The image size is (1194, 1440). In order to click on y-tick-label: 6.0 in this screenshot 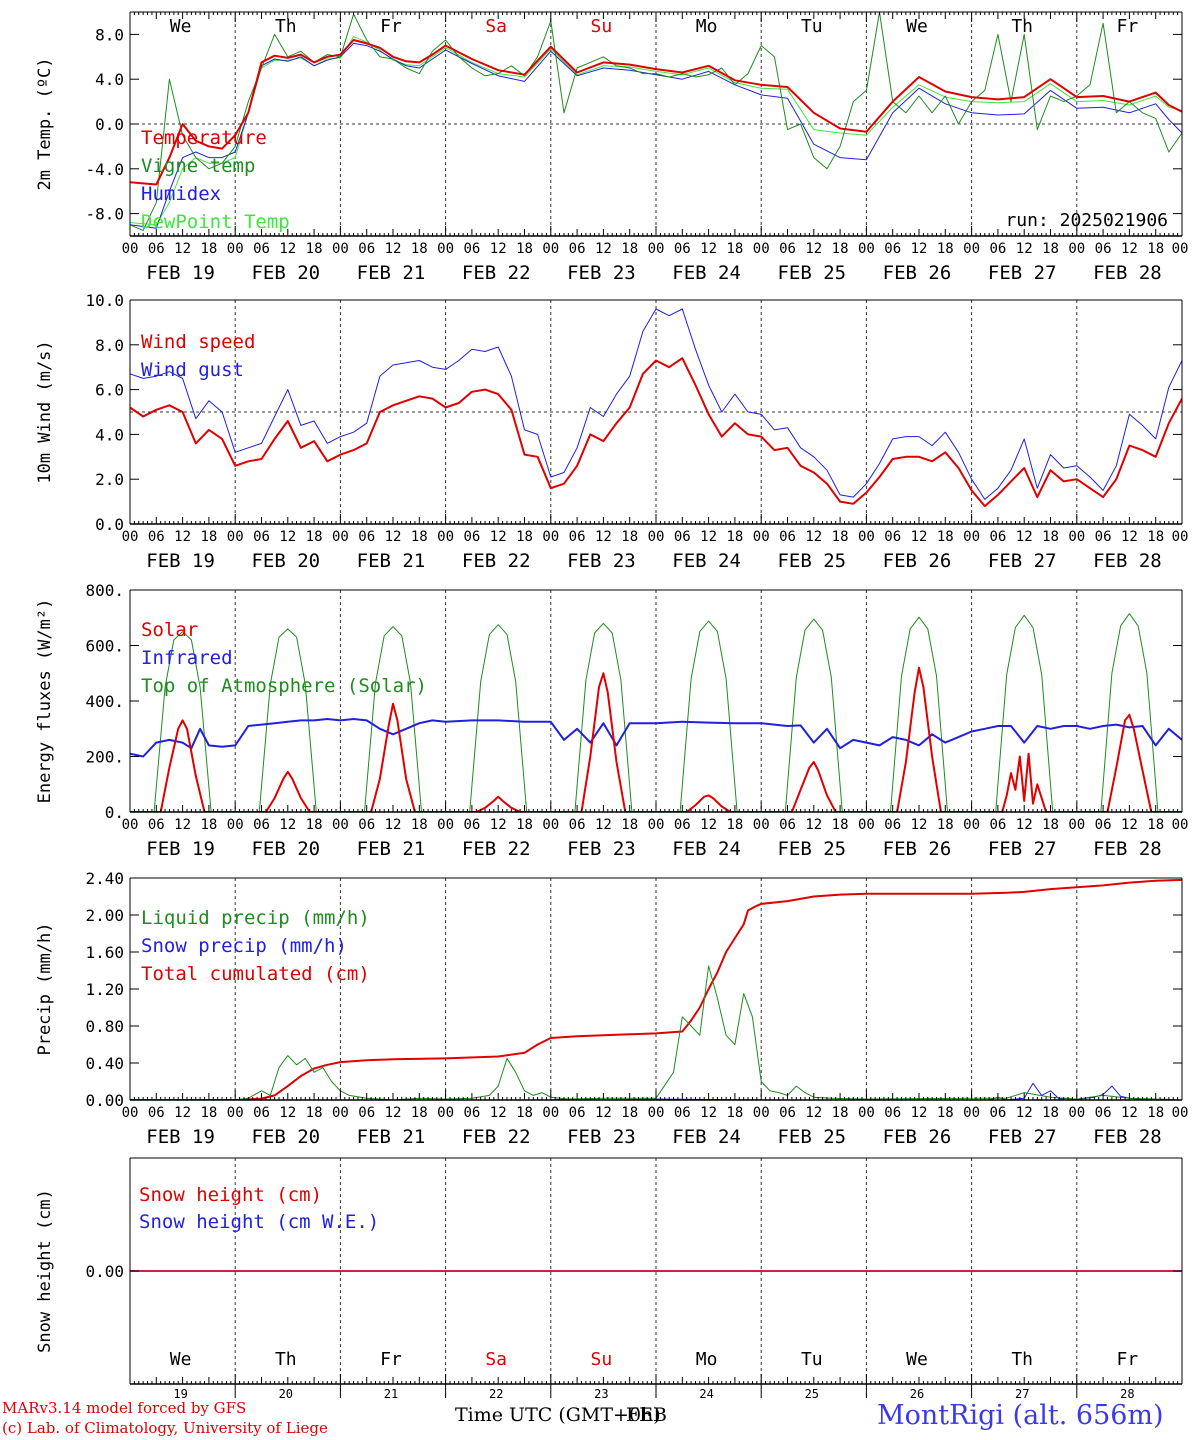, I will do `click(109, 390)`.